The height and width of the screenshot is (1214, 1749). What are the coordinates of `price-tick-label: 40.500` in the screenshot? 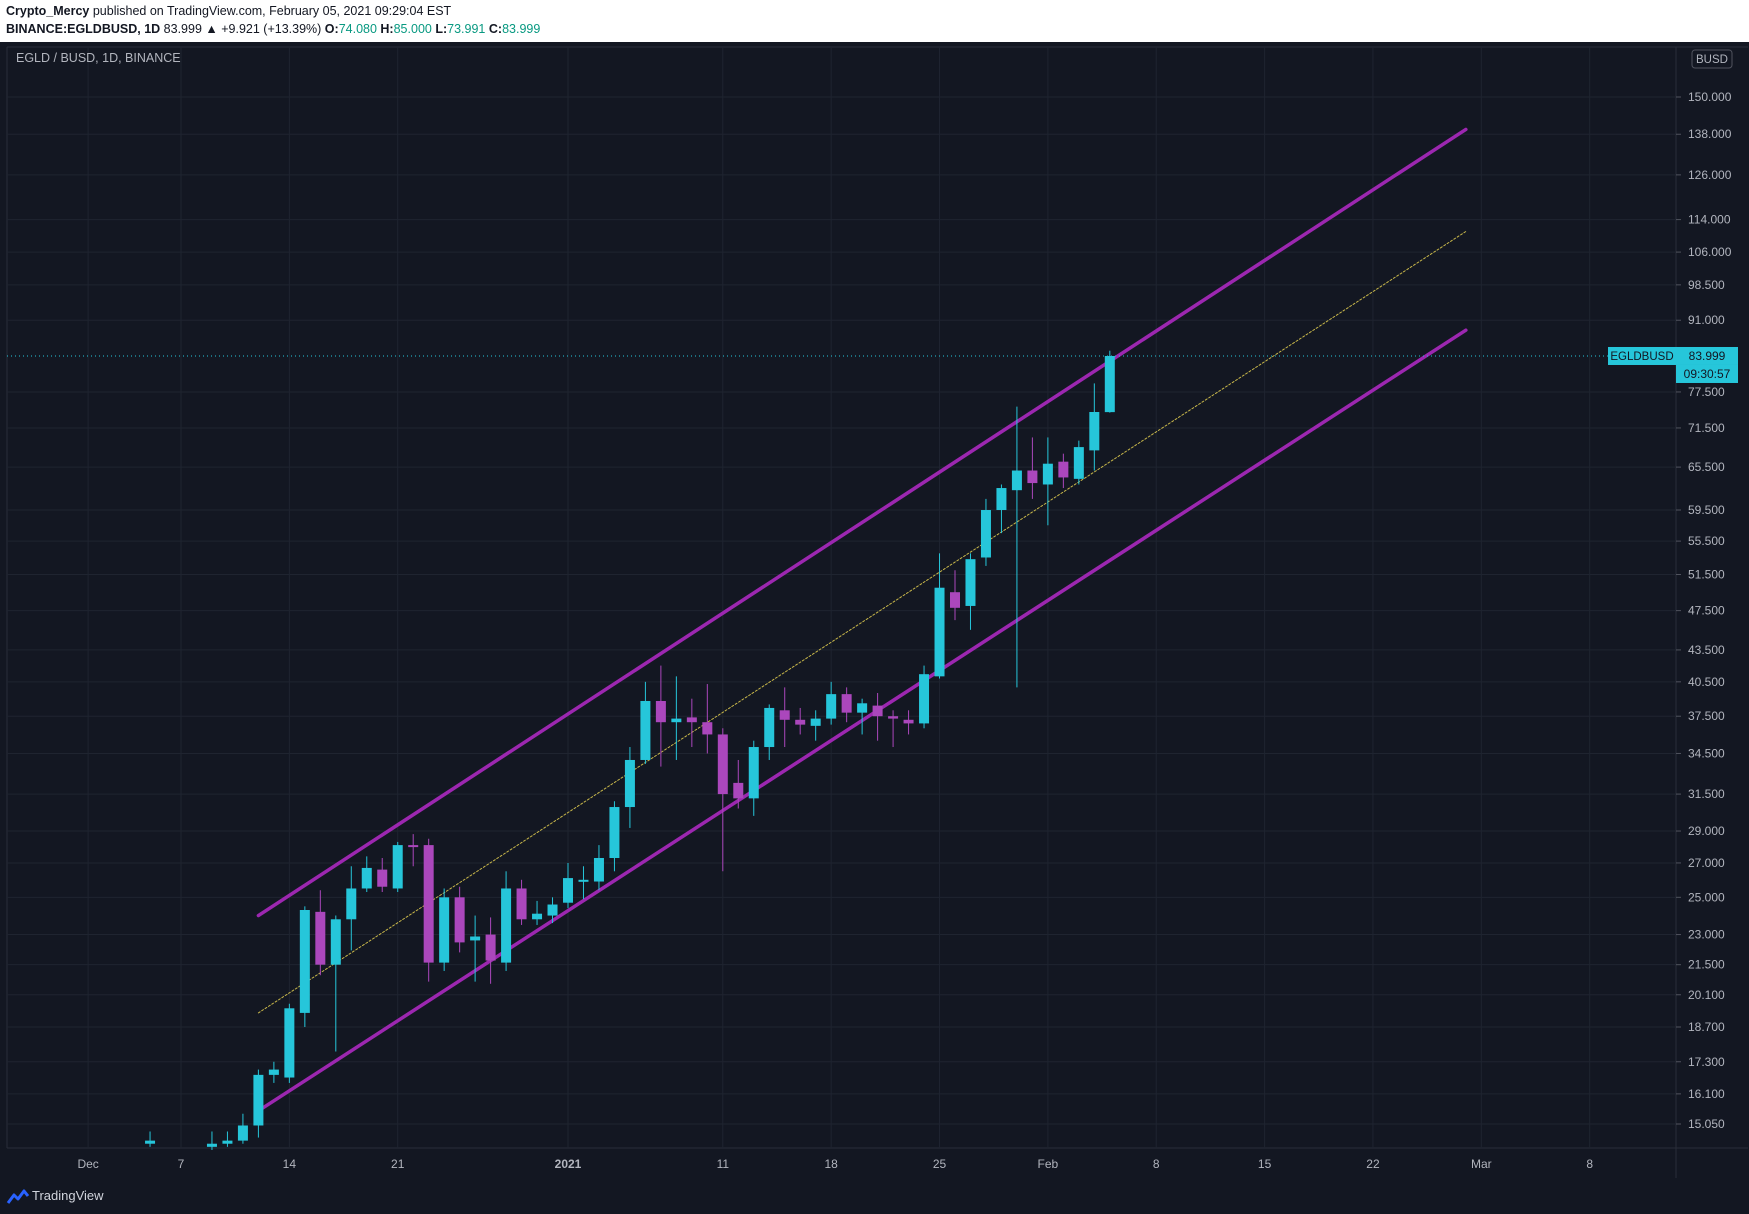 It's located at (1706, 682).